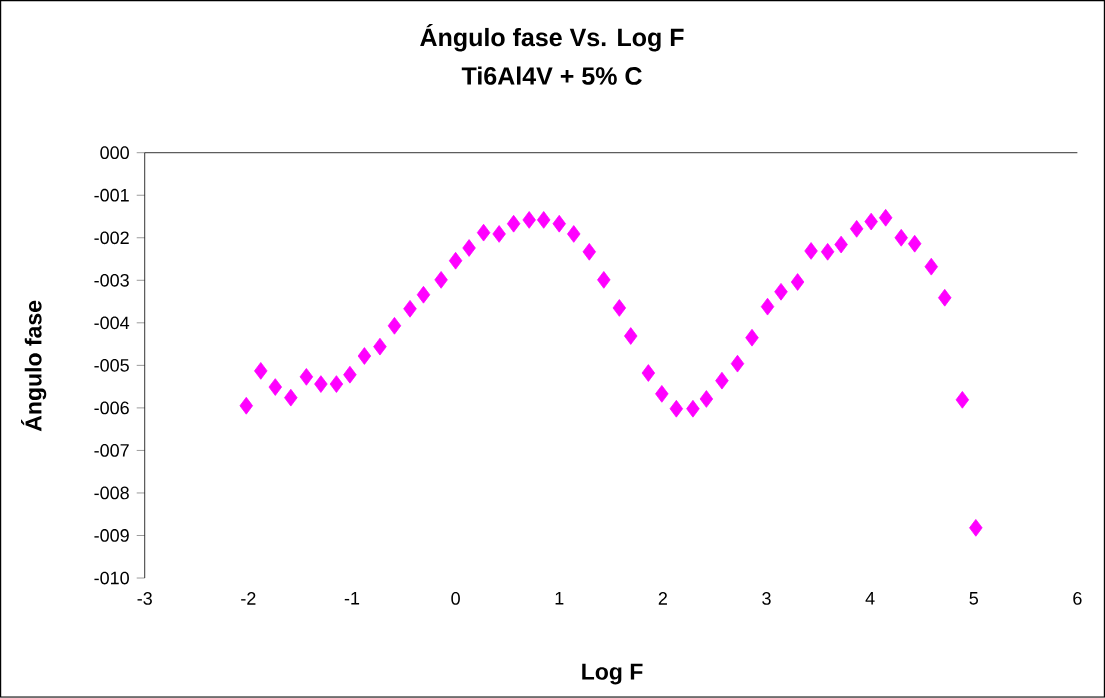 Image resolution: width=1105 pixels, height=698 pixels. What do you see at coordinates (112, 323) in the screenshot?
I see `y-tick-label: -004` at bounding box center [112, 323].